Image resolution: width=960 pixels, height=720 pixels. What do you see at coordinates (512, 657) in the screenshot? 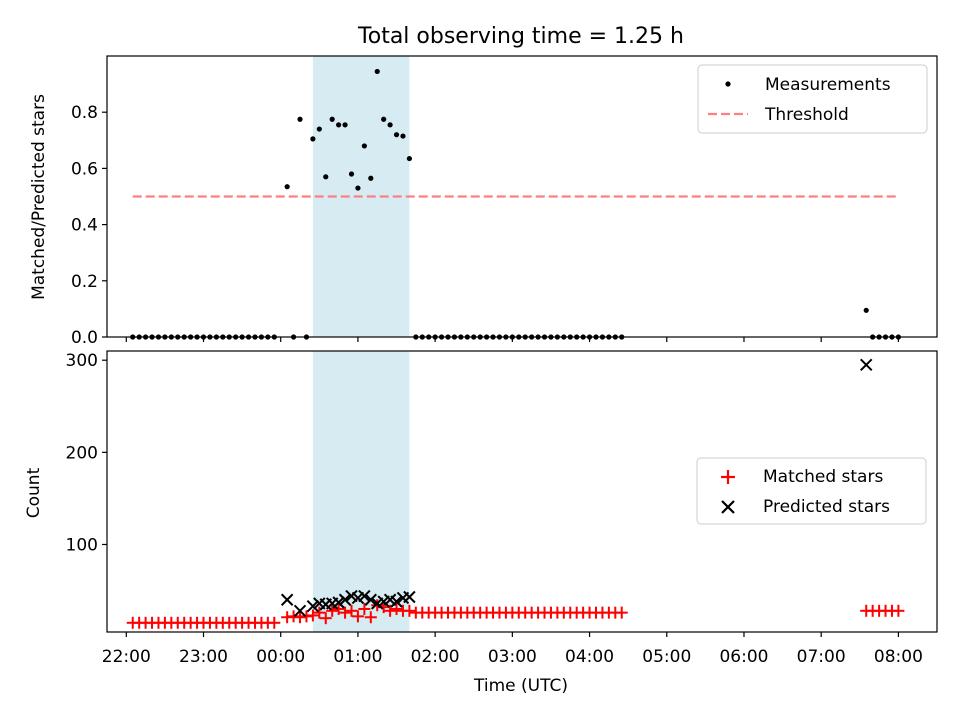
I see `x-tick-label: 03:00` at bounding box center [512, 657].